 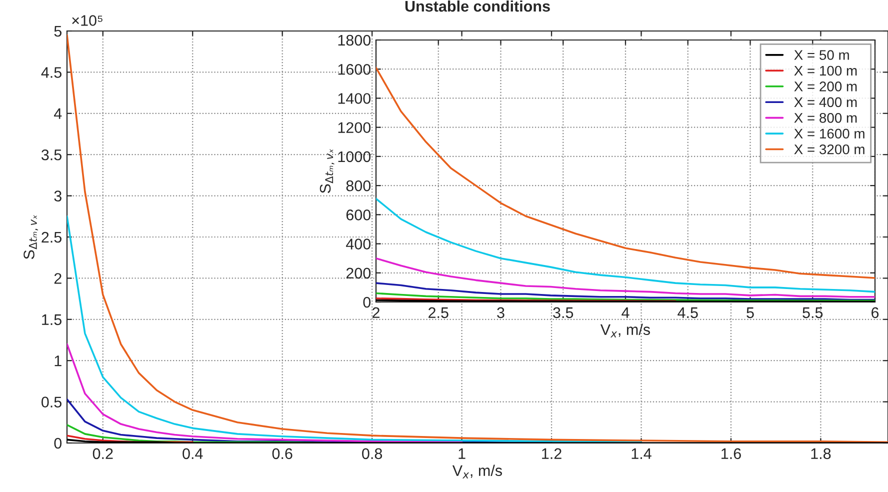 I want to click on y-tick-label: 200, so click(x=358, y=273).